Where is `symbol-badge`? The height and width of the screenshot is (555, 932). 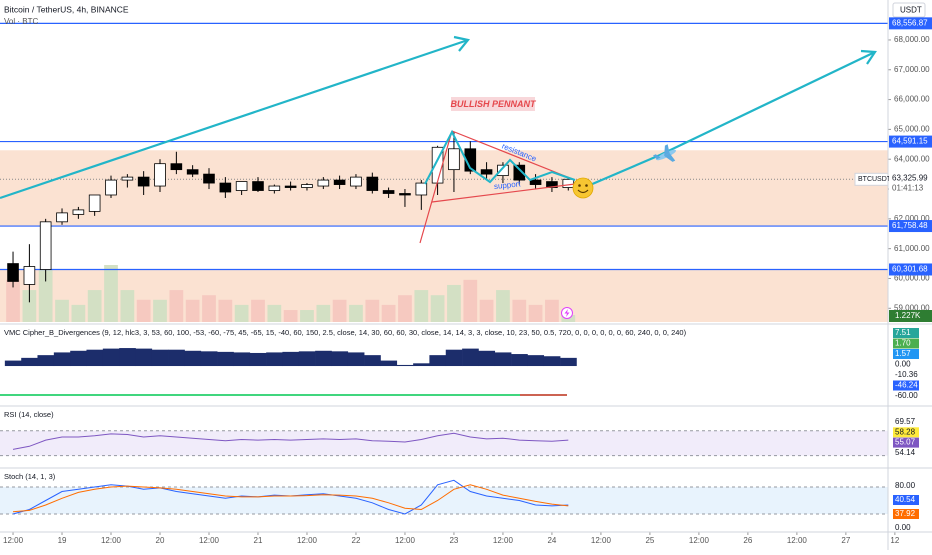 symbol-badge is located at coordinates (871, 179).